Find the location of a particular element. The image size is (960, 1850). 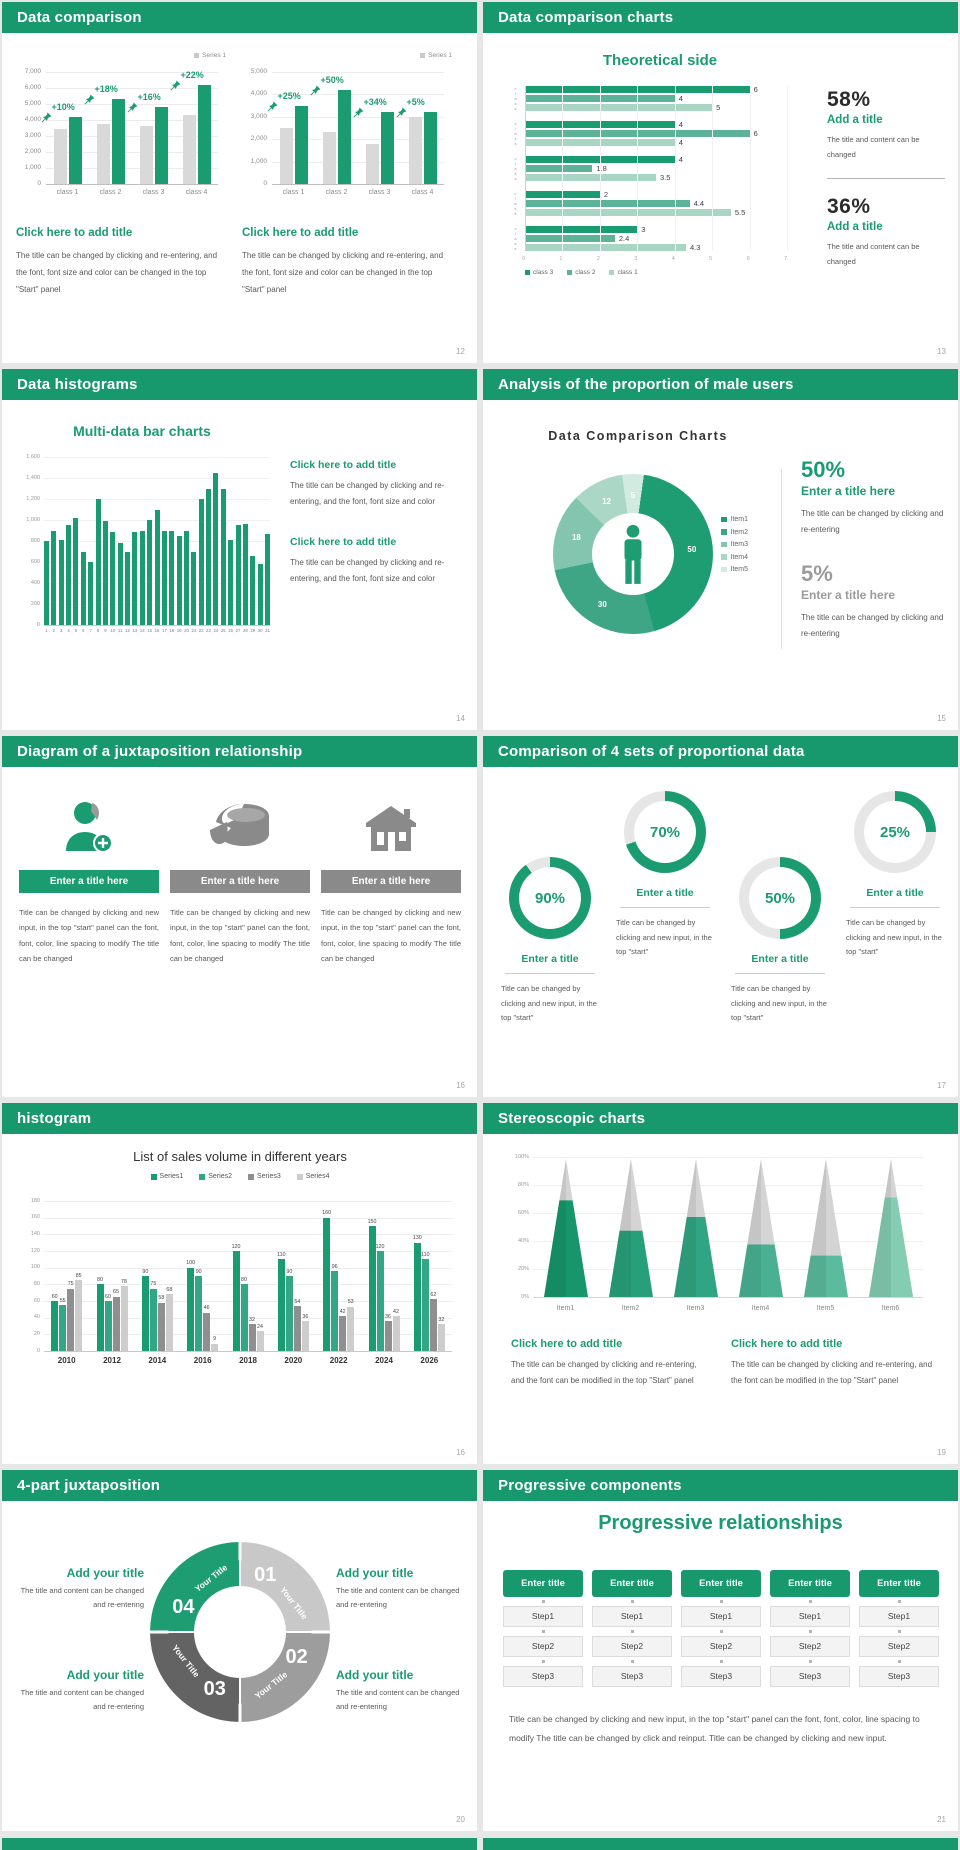

x-tick-label: class 1 is located at coordinates (67, 192).